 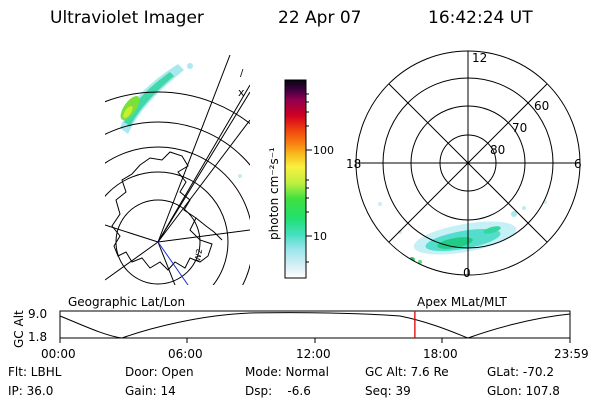 I want to click on polar-aurora, so click(x=462, y=232).